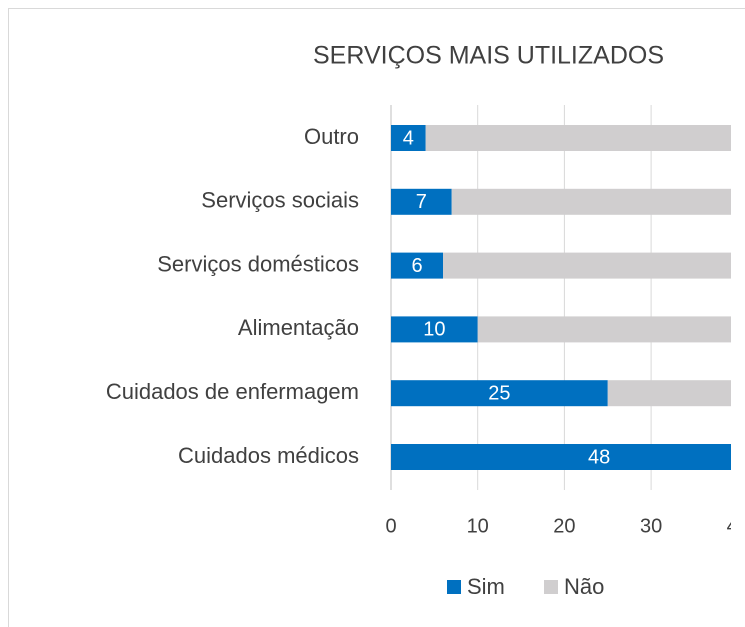  I want to click on data-label: 10, so click(434, 330).